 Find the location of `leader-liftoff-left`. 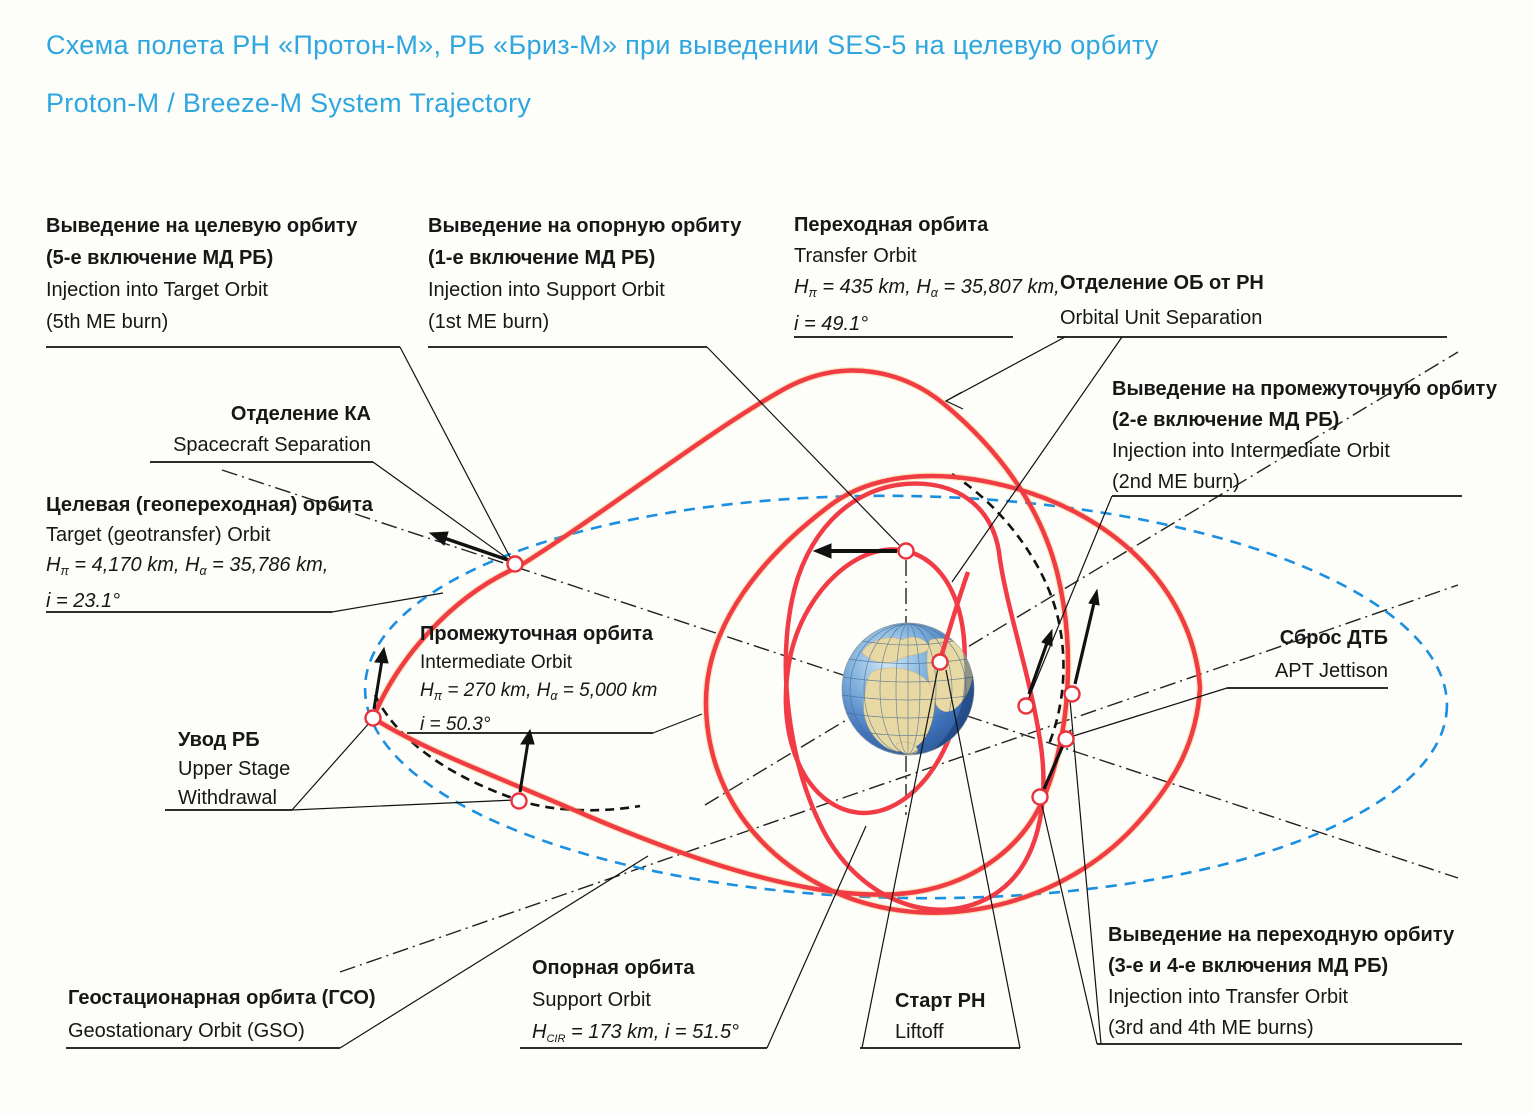

leader-liftoff-left is located at coordinates (900, 858).